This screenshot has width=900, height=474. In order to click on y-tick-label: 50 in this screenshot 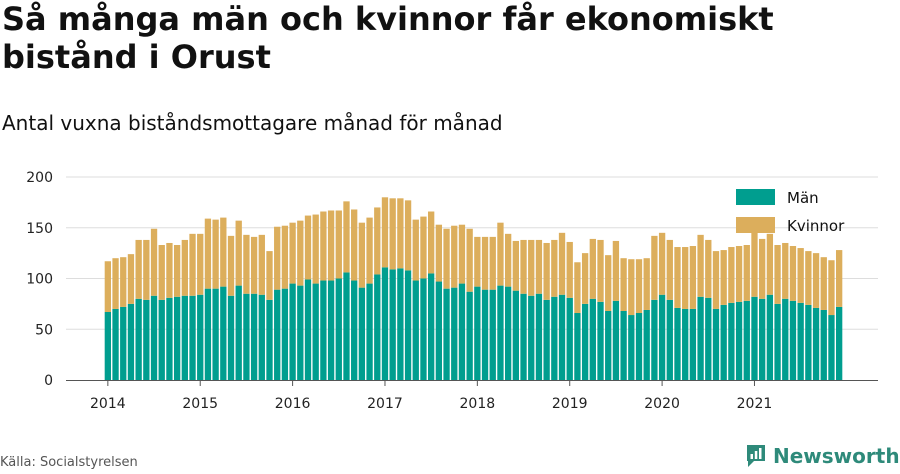, I will do `click(44, 330)`.